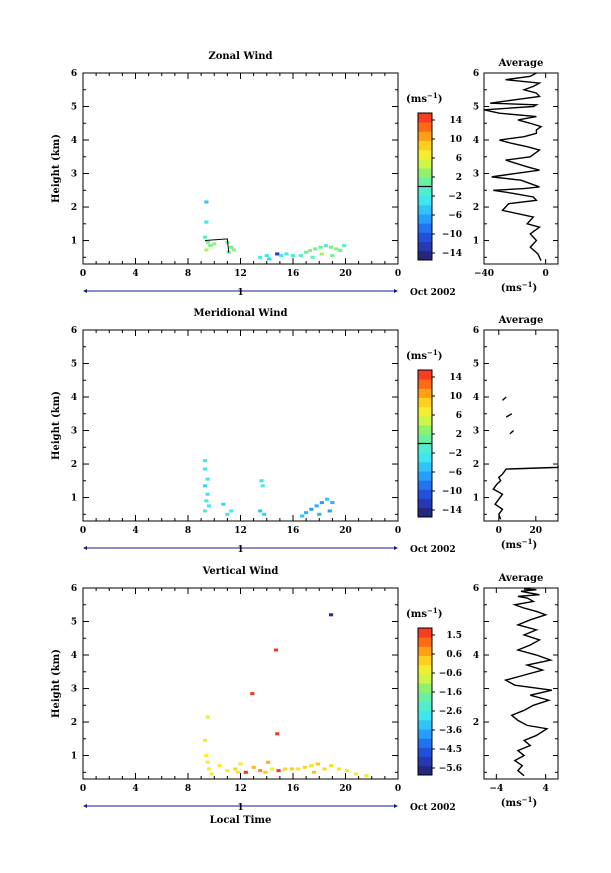  I want to click on colorbar-tick-label: 14, so click(455, 121).